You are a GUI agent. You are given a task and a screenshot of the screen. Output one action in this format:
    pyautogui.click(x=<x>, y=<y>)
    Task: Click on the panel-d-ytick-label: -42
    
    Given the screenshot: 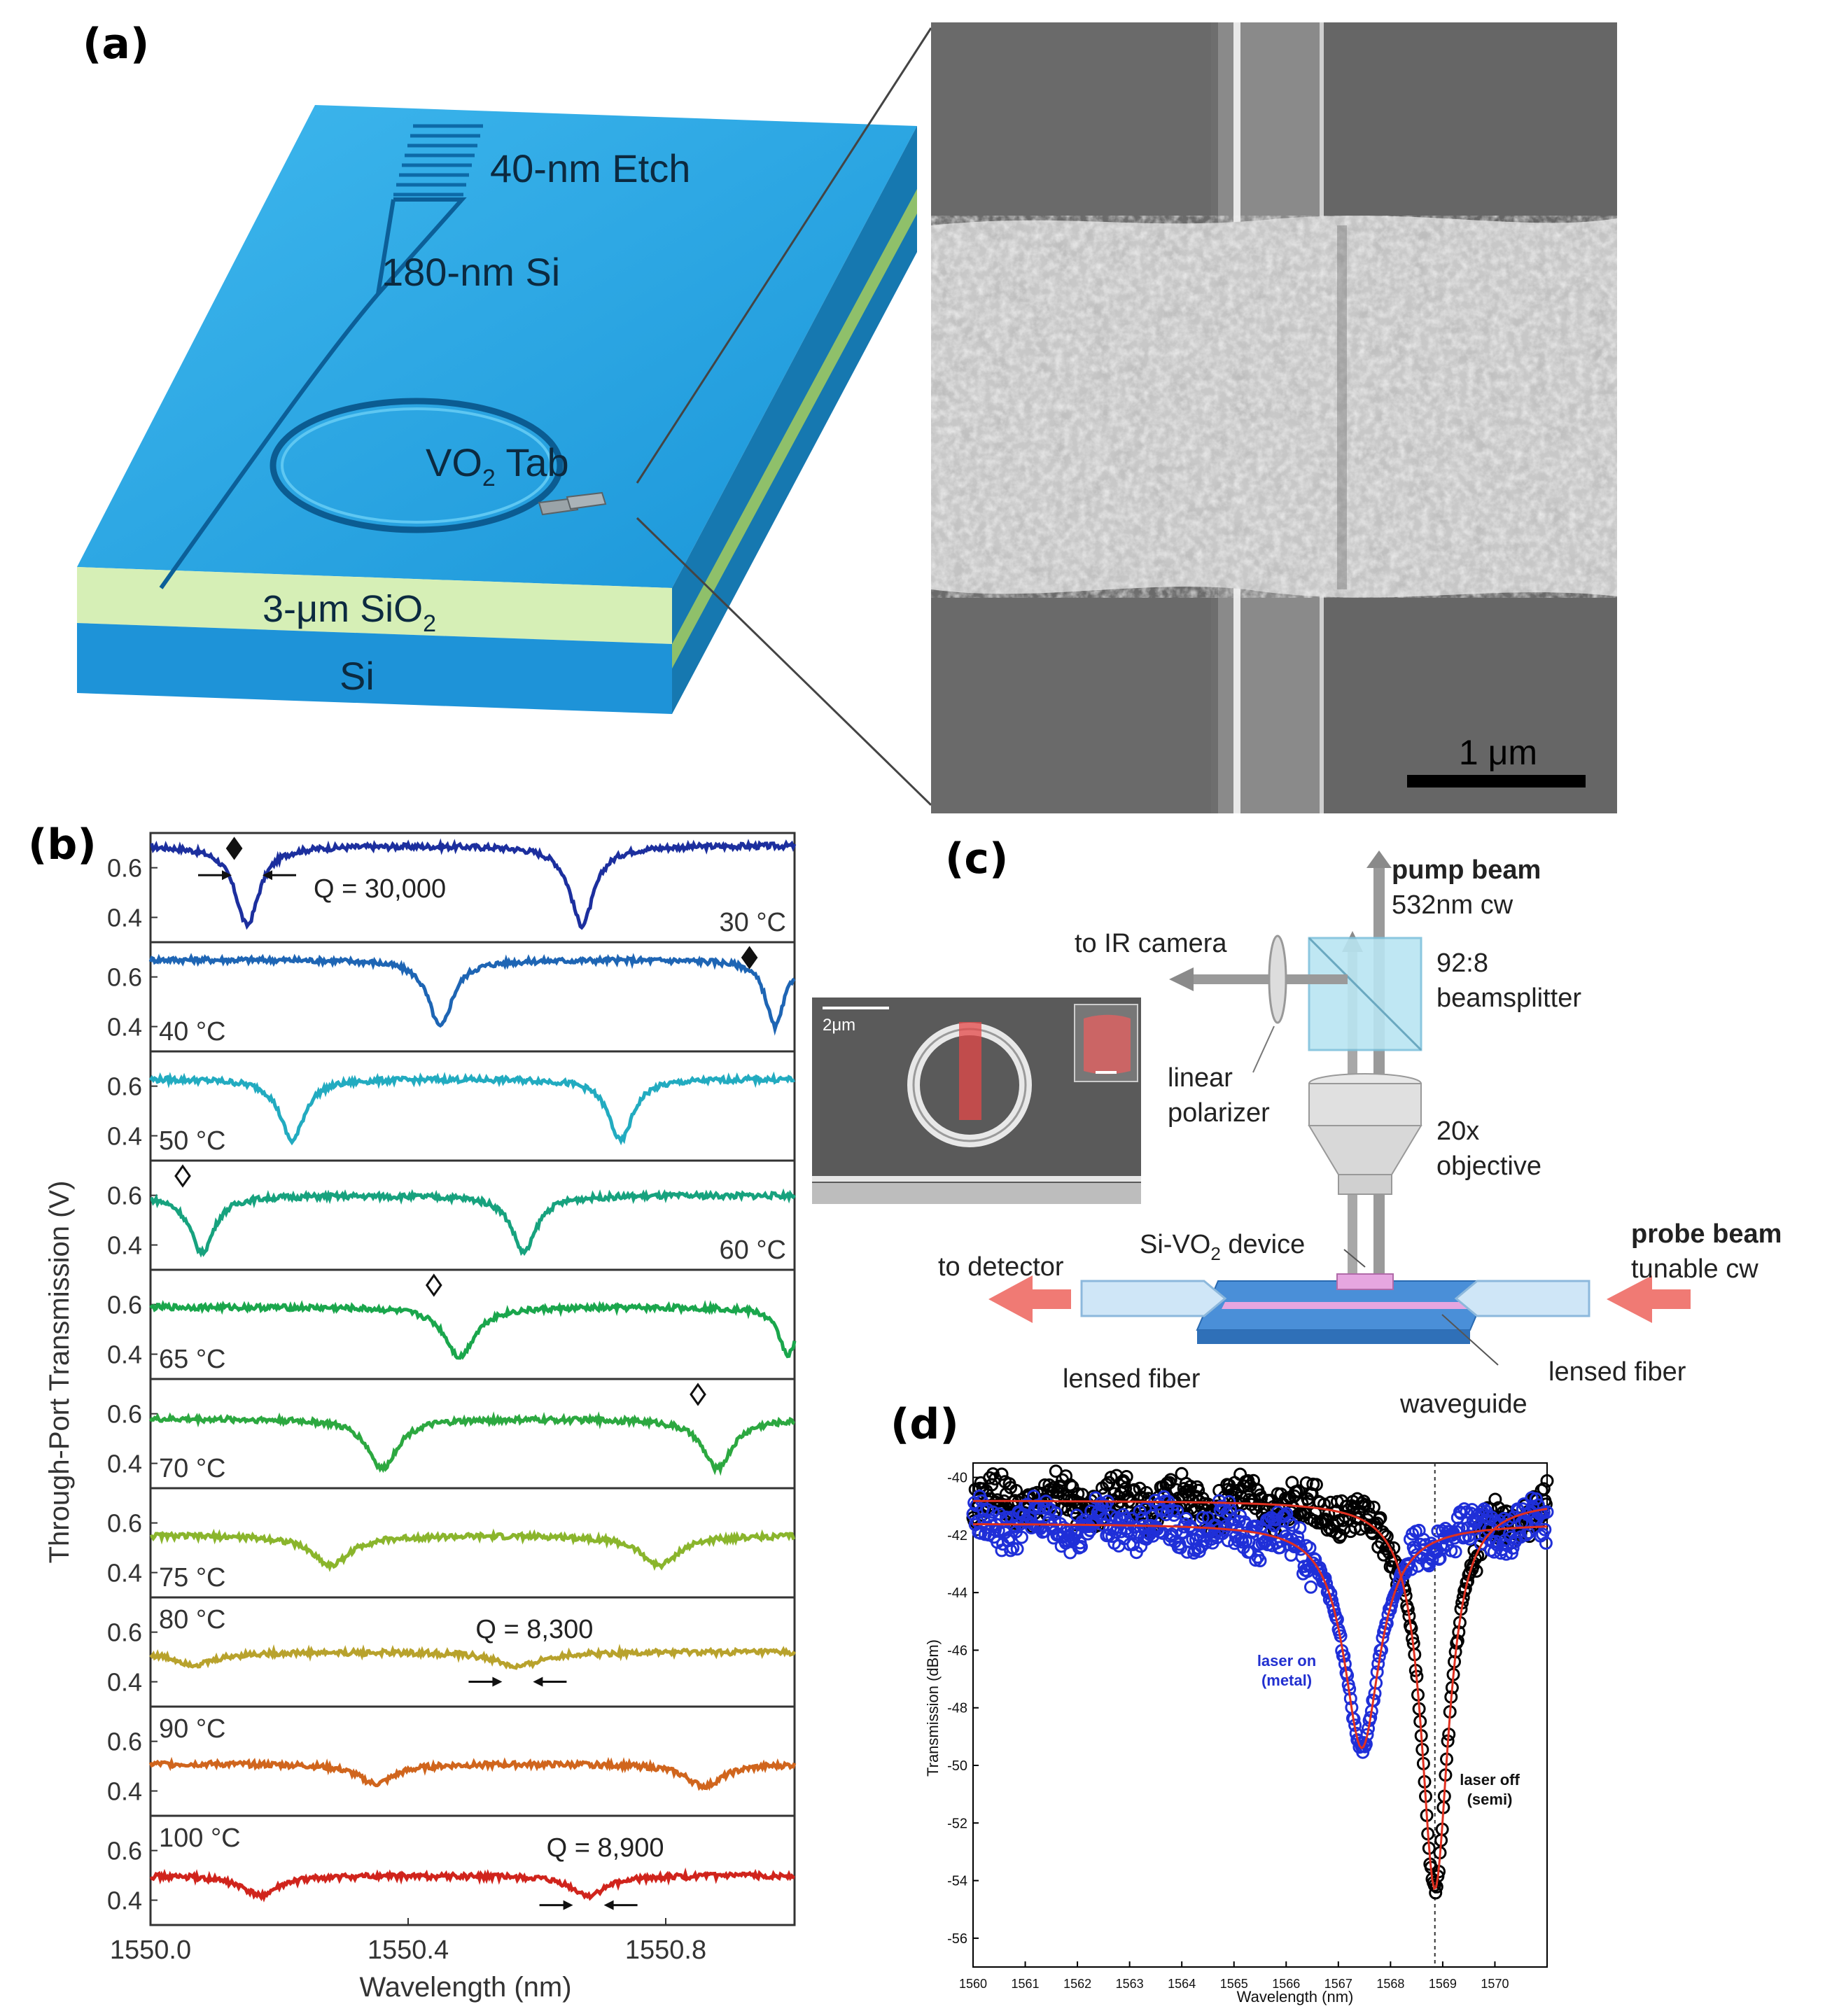 What is the action you would take?
    pyautogui.click(x=957, y=1536)
    